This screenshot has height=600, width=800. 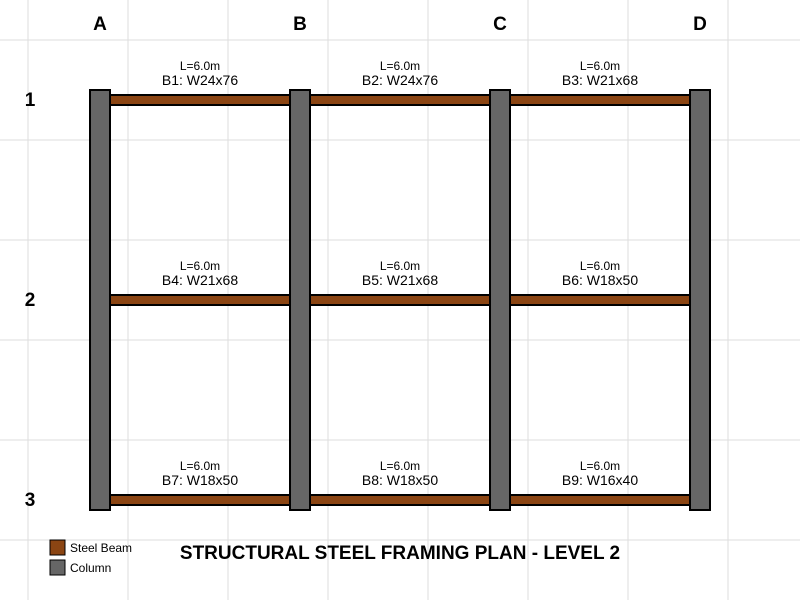 What do you see at coordinates (57, 547) in the screenshot?
I see `legend-steel-beam-swatch` at bounding box center [57, 547].